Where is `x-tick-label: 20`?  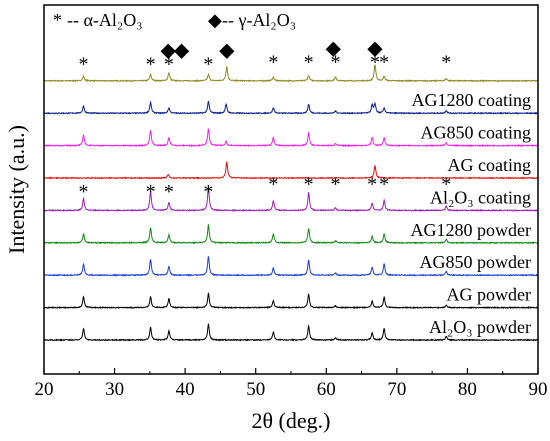
x-tick-label: 20 is located at coordinates (44, 389).